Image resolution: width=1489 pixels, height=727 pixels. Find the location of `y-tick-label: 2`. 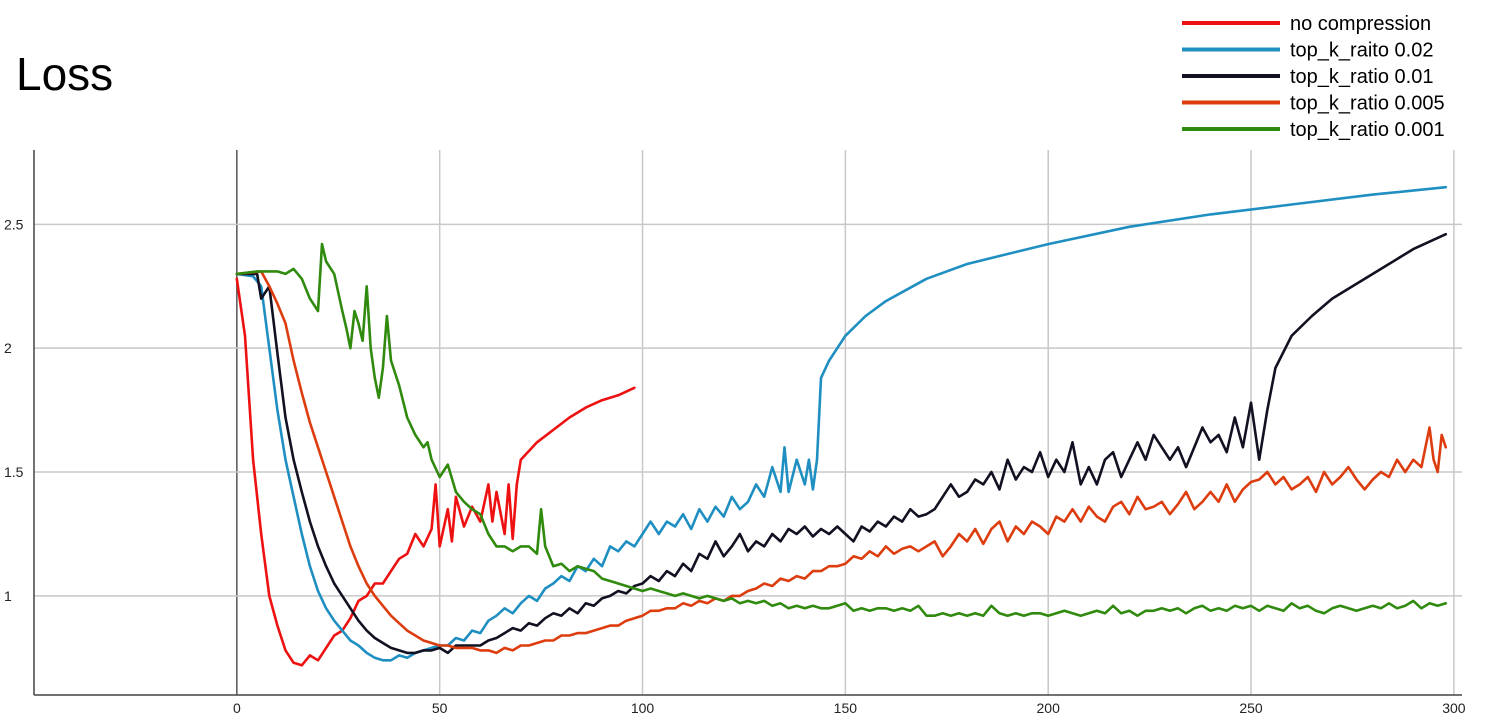

y-tick-label: 2 is located at coordinates (8, 348).